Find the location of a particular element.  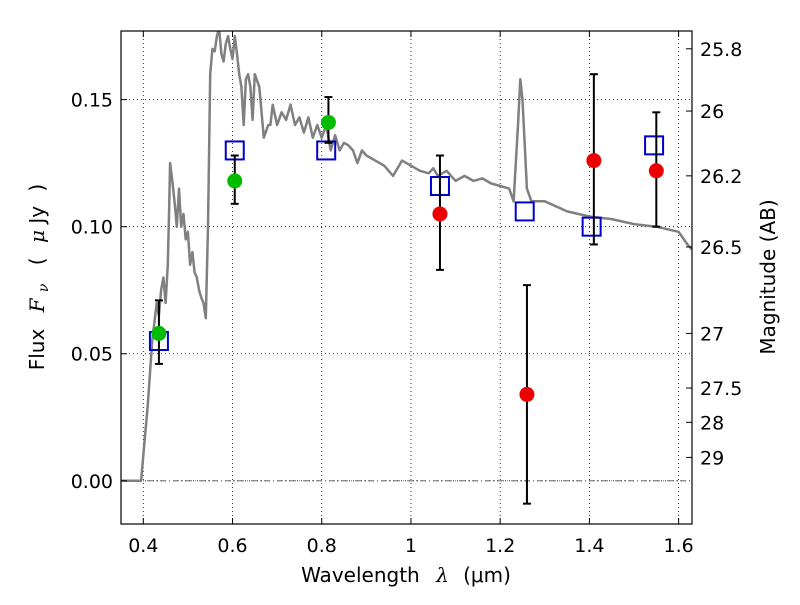

y2-tick-label: 26.2 is located at coordinates (721, 177).